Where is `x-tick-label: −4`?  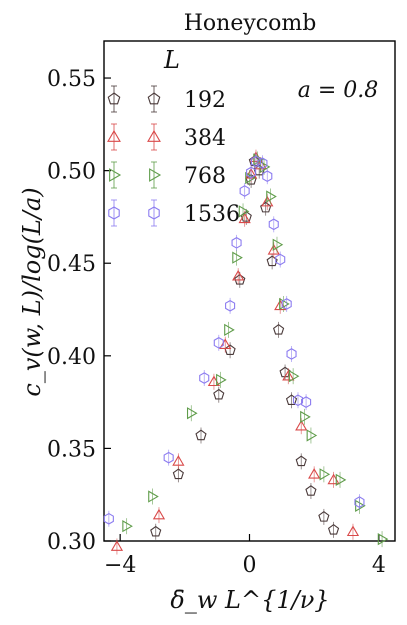
x-tick-label: −4 is located at coordinates (120, 565).